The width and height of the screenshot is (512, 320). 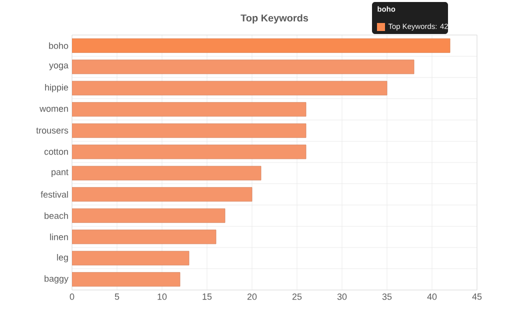 I want to click on y-tick-label: pant, so click(x=60, y=173).